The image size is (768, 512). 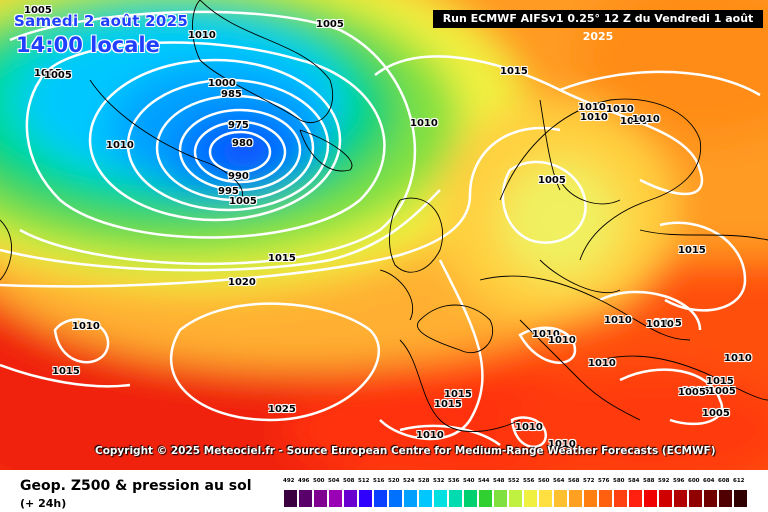 I want to click on legend-tick-label: 512, so click(x=364, y=481).